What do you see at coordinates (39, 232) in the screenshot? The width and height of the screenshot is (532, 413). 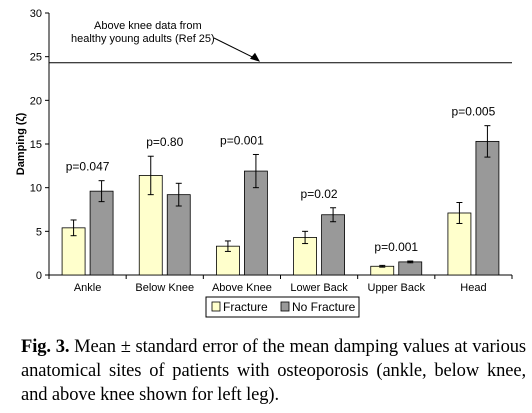 I see `y-tick-label-1: 5` at bounding box center [39, 232].